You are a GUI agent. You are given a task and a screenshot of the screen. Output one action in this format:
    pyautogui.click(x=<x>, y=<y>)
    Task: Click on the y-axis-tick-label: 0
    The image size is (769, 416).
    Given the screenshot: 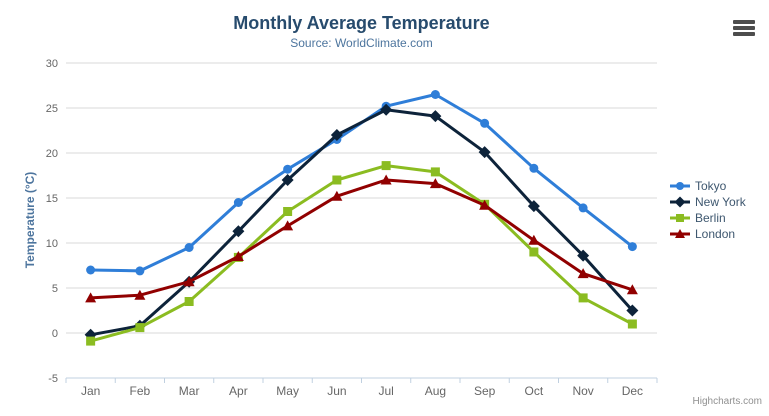 What is the action you would take?
    pyautogui.click(x=55, y=334)
    